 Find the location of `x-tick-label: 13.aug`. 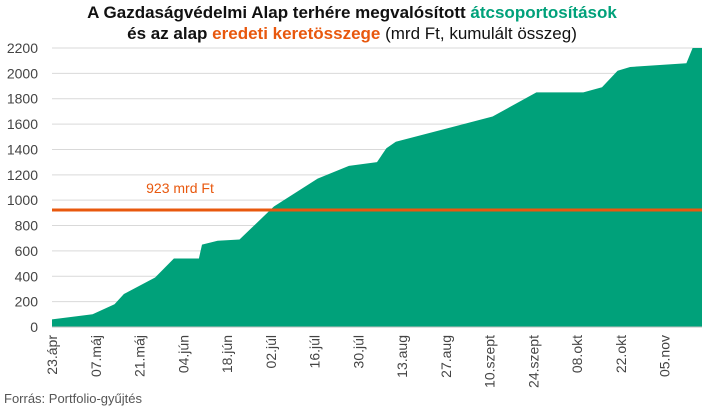

x-tick-label: 13.aug is located at coordinates (402, 356).